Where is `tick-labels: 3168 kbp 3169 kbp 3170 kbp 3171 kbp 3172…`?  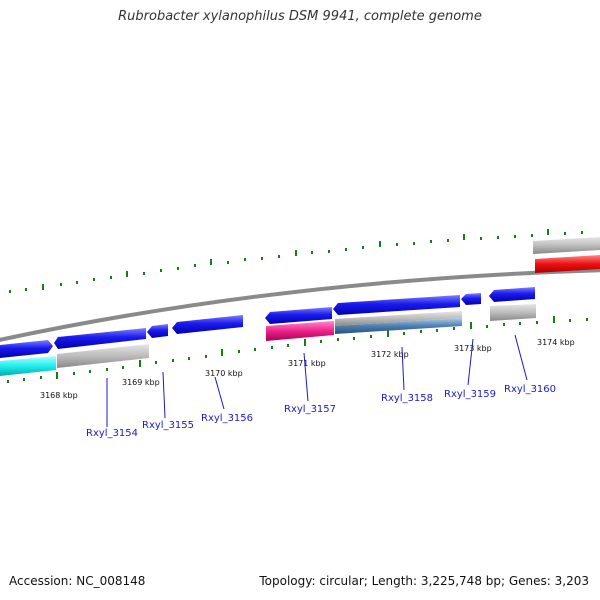
tick-labels: 3168 kbp 3169 kbp 3170 kbp 3171 kbp 3172… is located at coordinates (307, 369).